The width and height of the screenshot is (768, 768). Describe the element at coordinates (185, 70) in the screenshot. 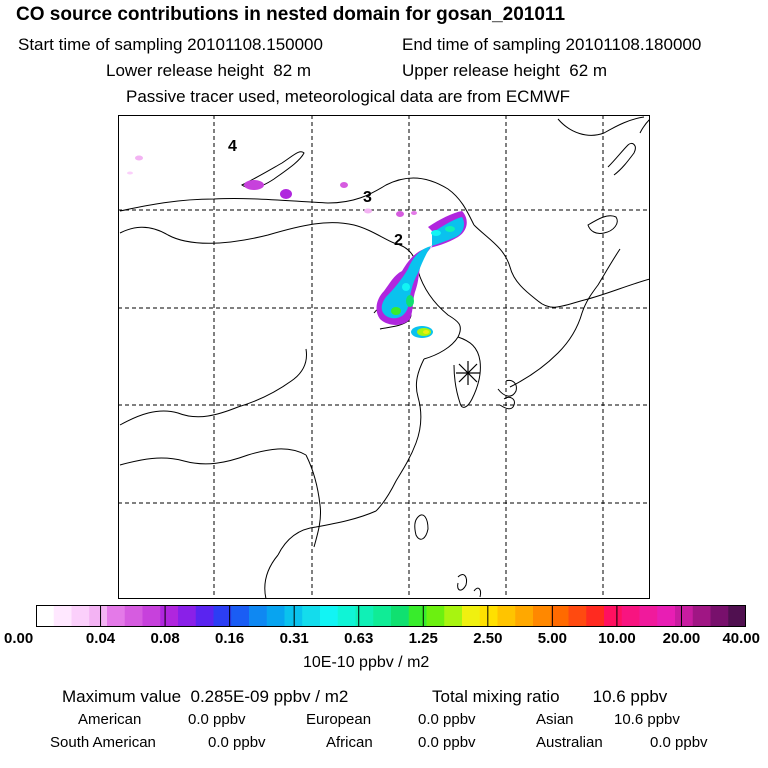

I see `lower-height-label: Lower release height` at that location.